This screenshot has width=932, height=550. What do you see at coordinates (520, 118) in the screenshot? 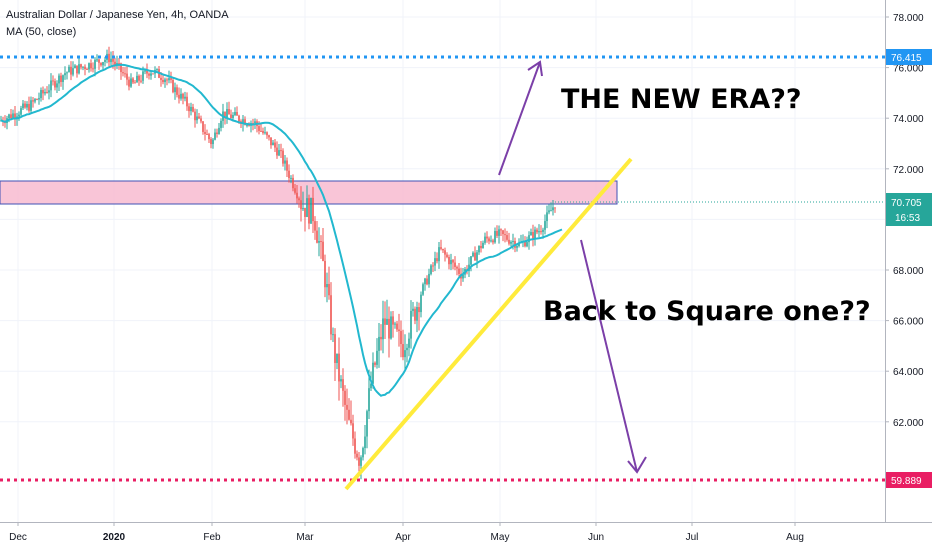
I see `bullish-arrow` at bounding box center [520, 118].